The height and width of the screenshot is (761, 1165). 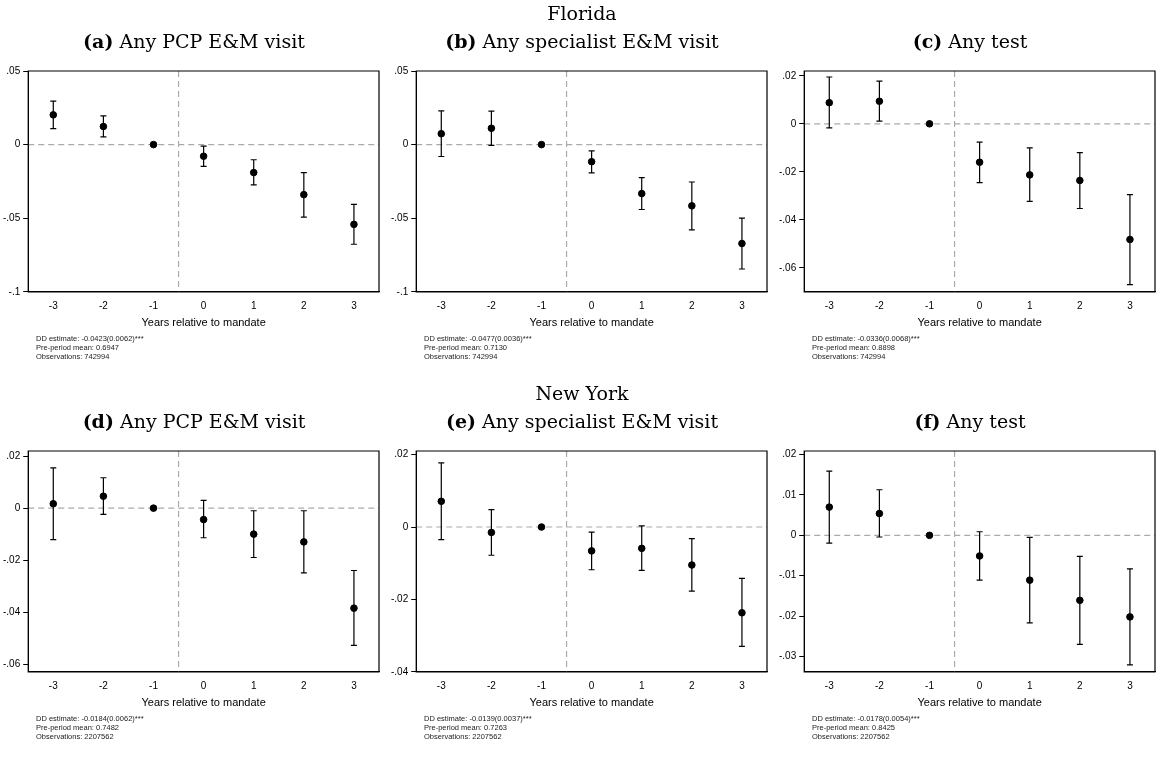 I want to click on y-tick-label: -.03, so click(x=788, y=656).